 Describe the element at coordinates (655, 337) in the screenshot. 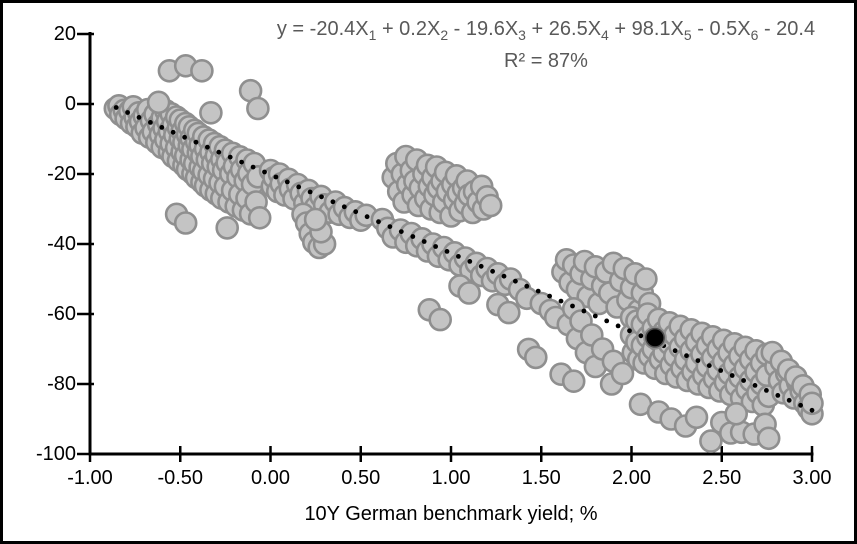

I see `highlighted-point` at that location.